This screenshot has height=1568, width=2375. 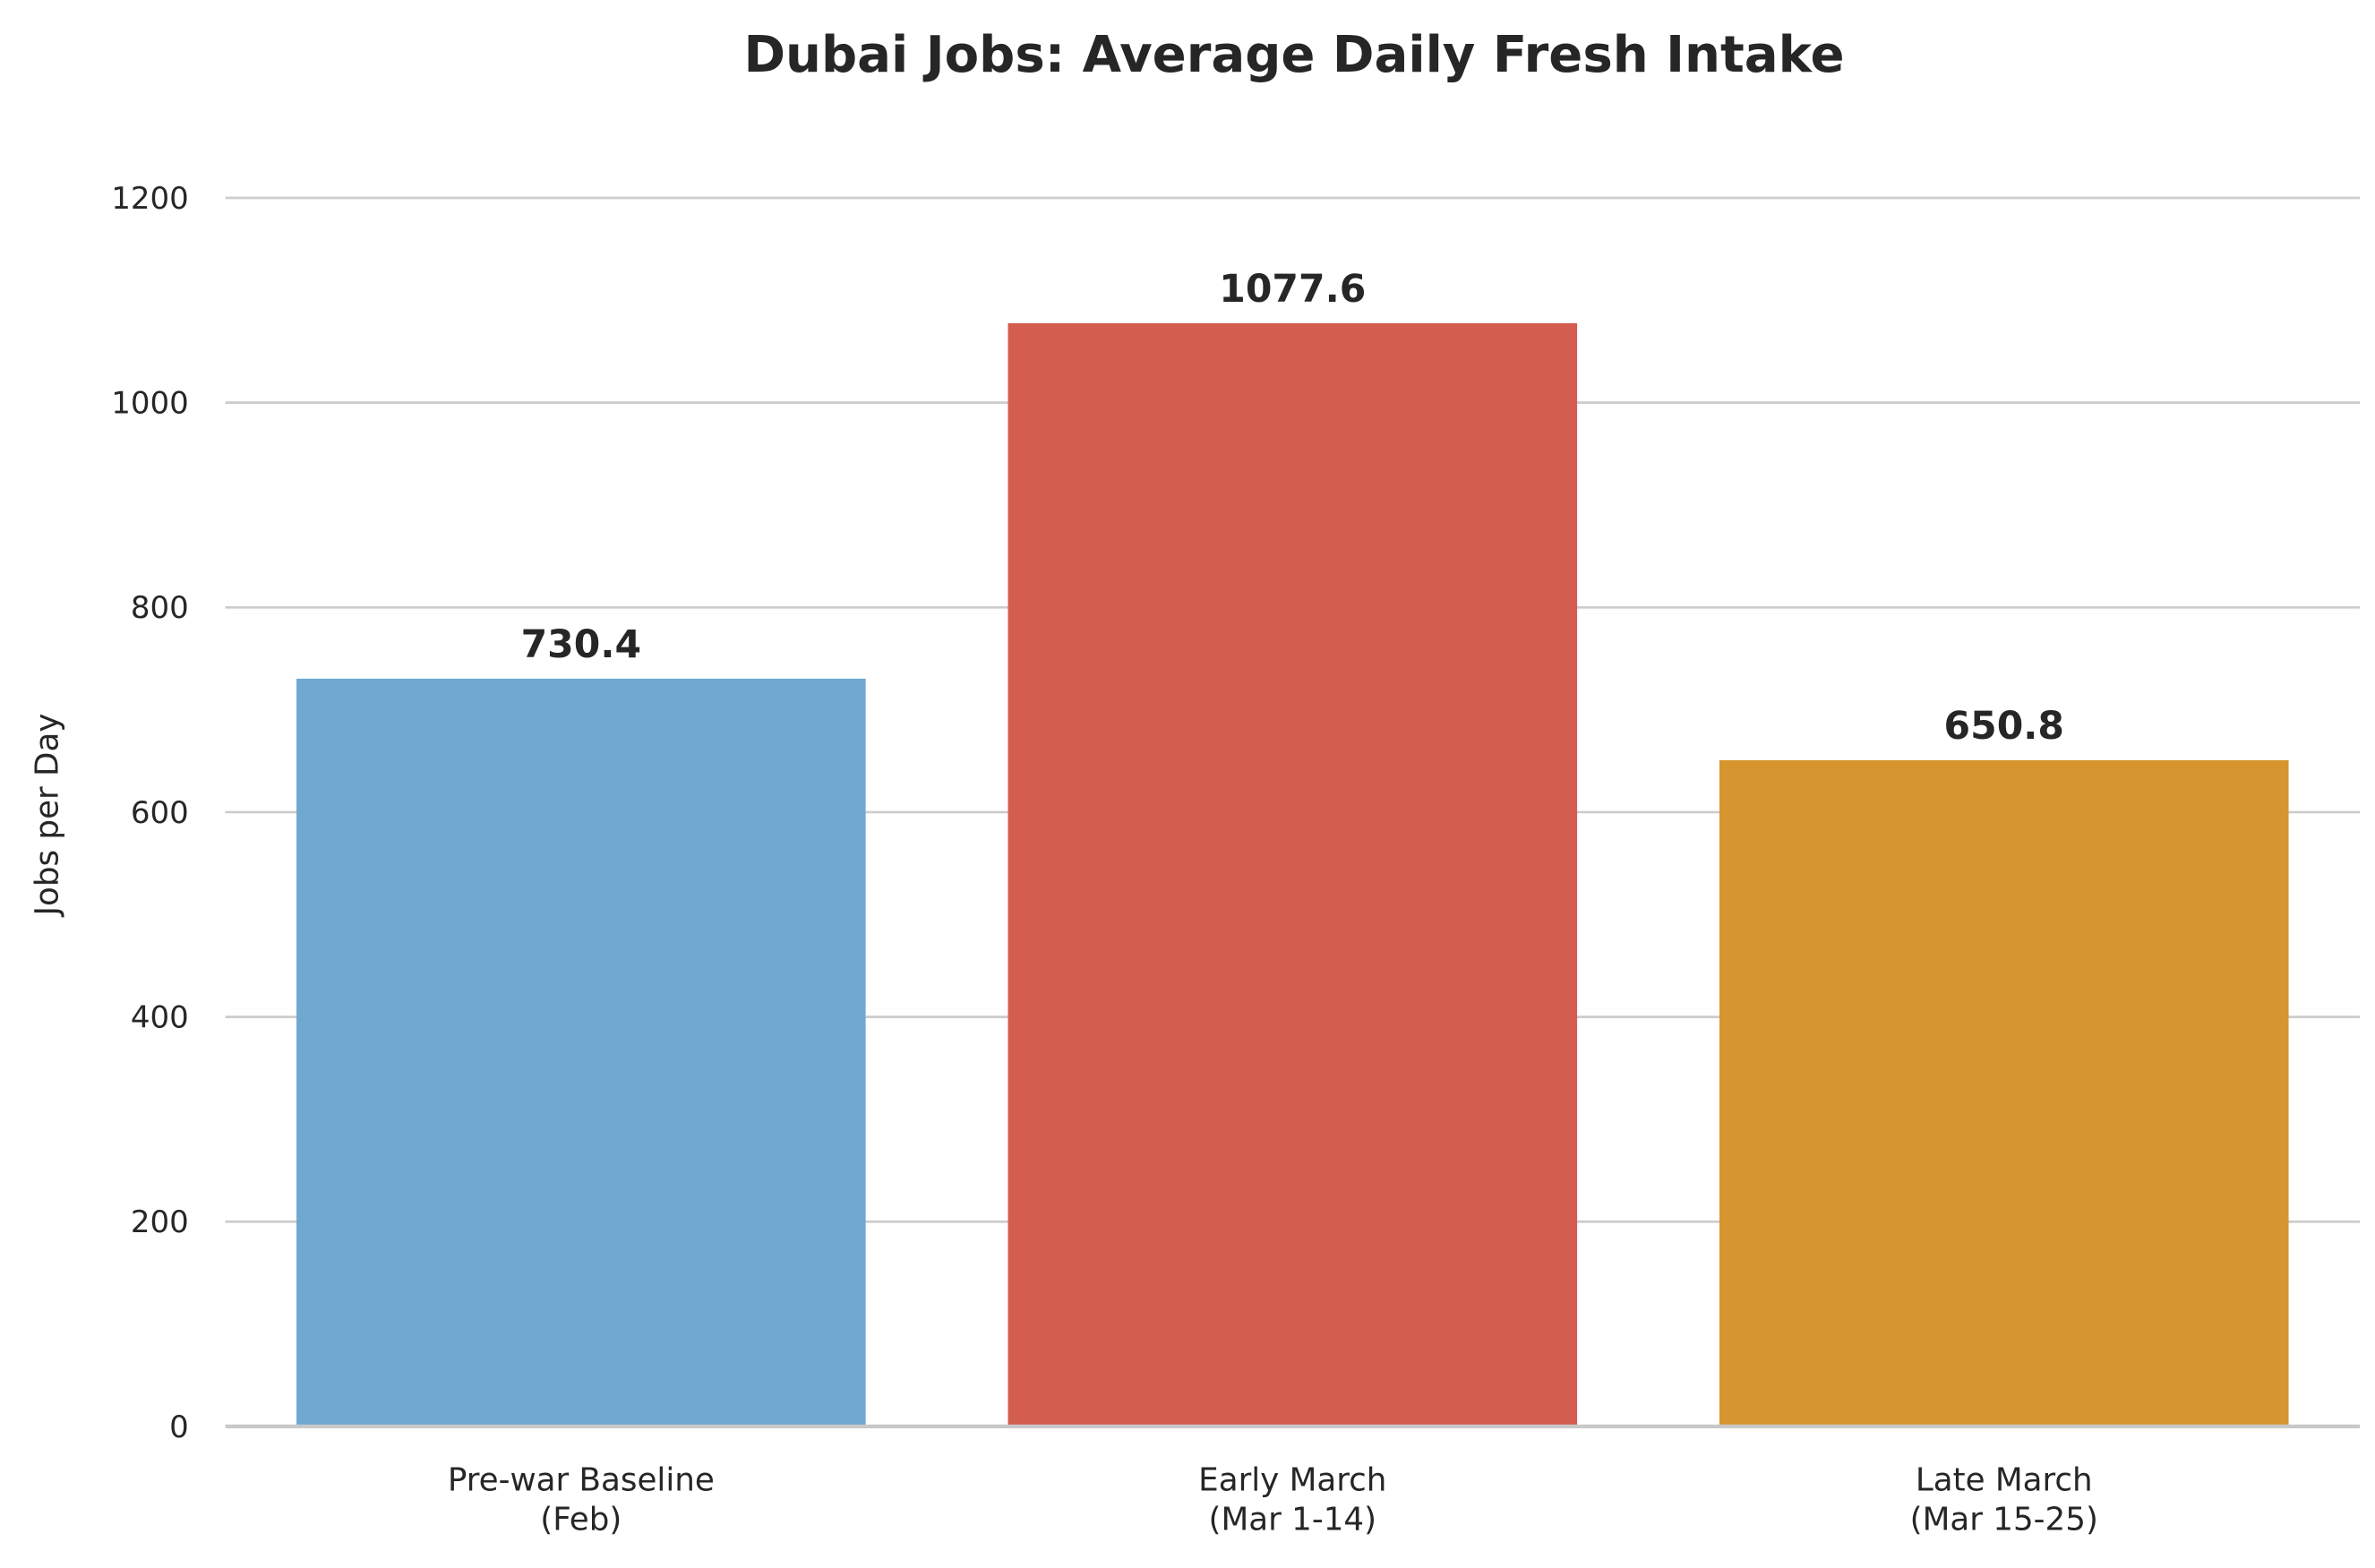 I want to click on y-tick-label: 800, so click(x=160, y=608).